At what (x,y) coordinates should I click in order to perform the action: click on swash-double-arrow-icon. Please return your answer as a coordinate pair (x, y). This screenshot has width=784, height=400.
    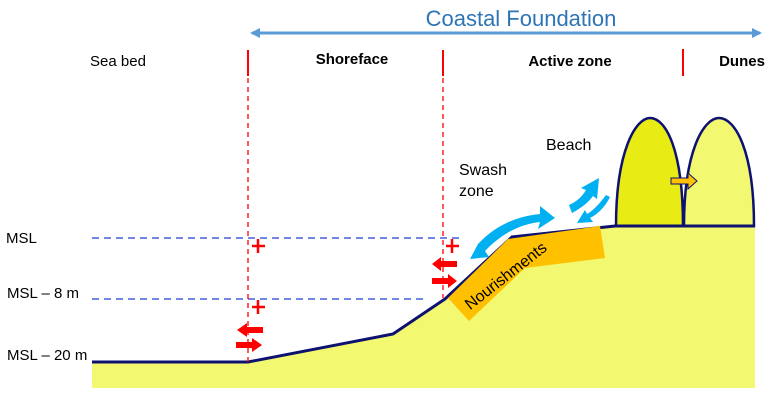
    Looking at the image, I should click on (512, 232).